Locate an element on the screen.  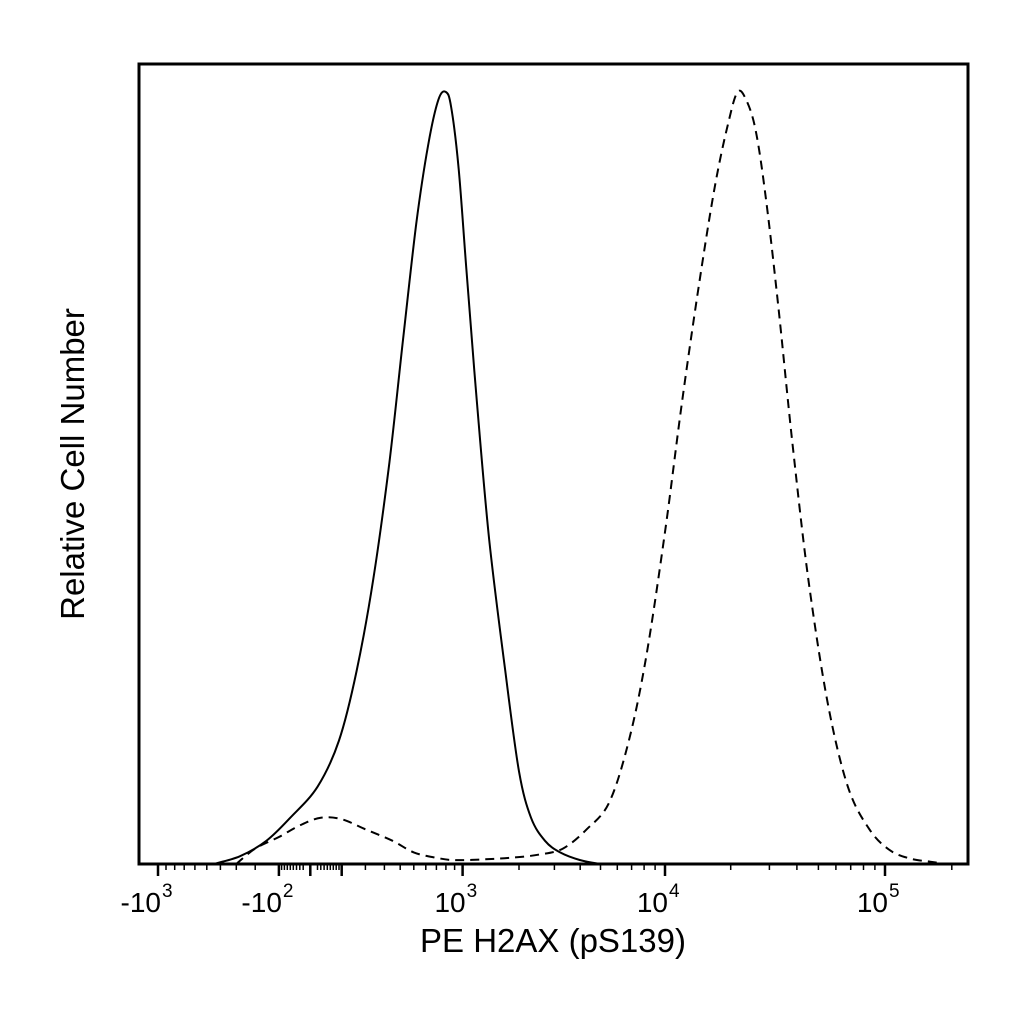
x-tick-label: -10 3 is located at coordinates (147, 899).